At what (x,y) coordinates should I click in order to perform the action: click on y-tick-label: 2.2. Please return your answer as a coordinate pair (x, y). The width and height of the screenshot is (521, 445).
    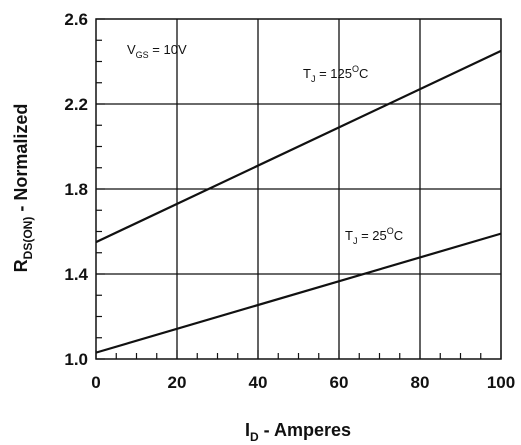
    Looking at the image, I should click on (76, 104).